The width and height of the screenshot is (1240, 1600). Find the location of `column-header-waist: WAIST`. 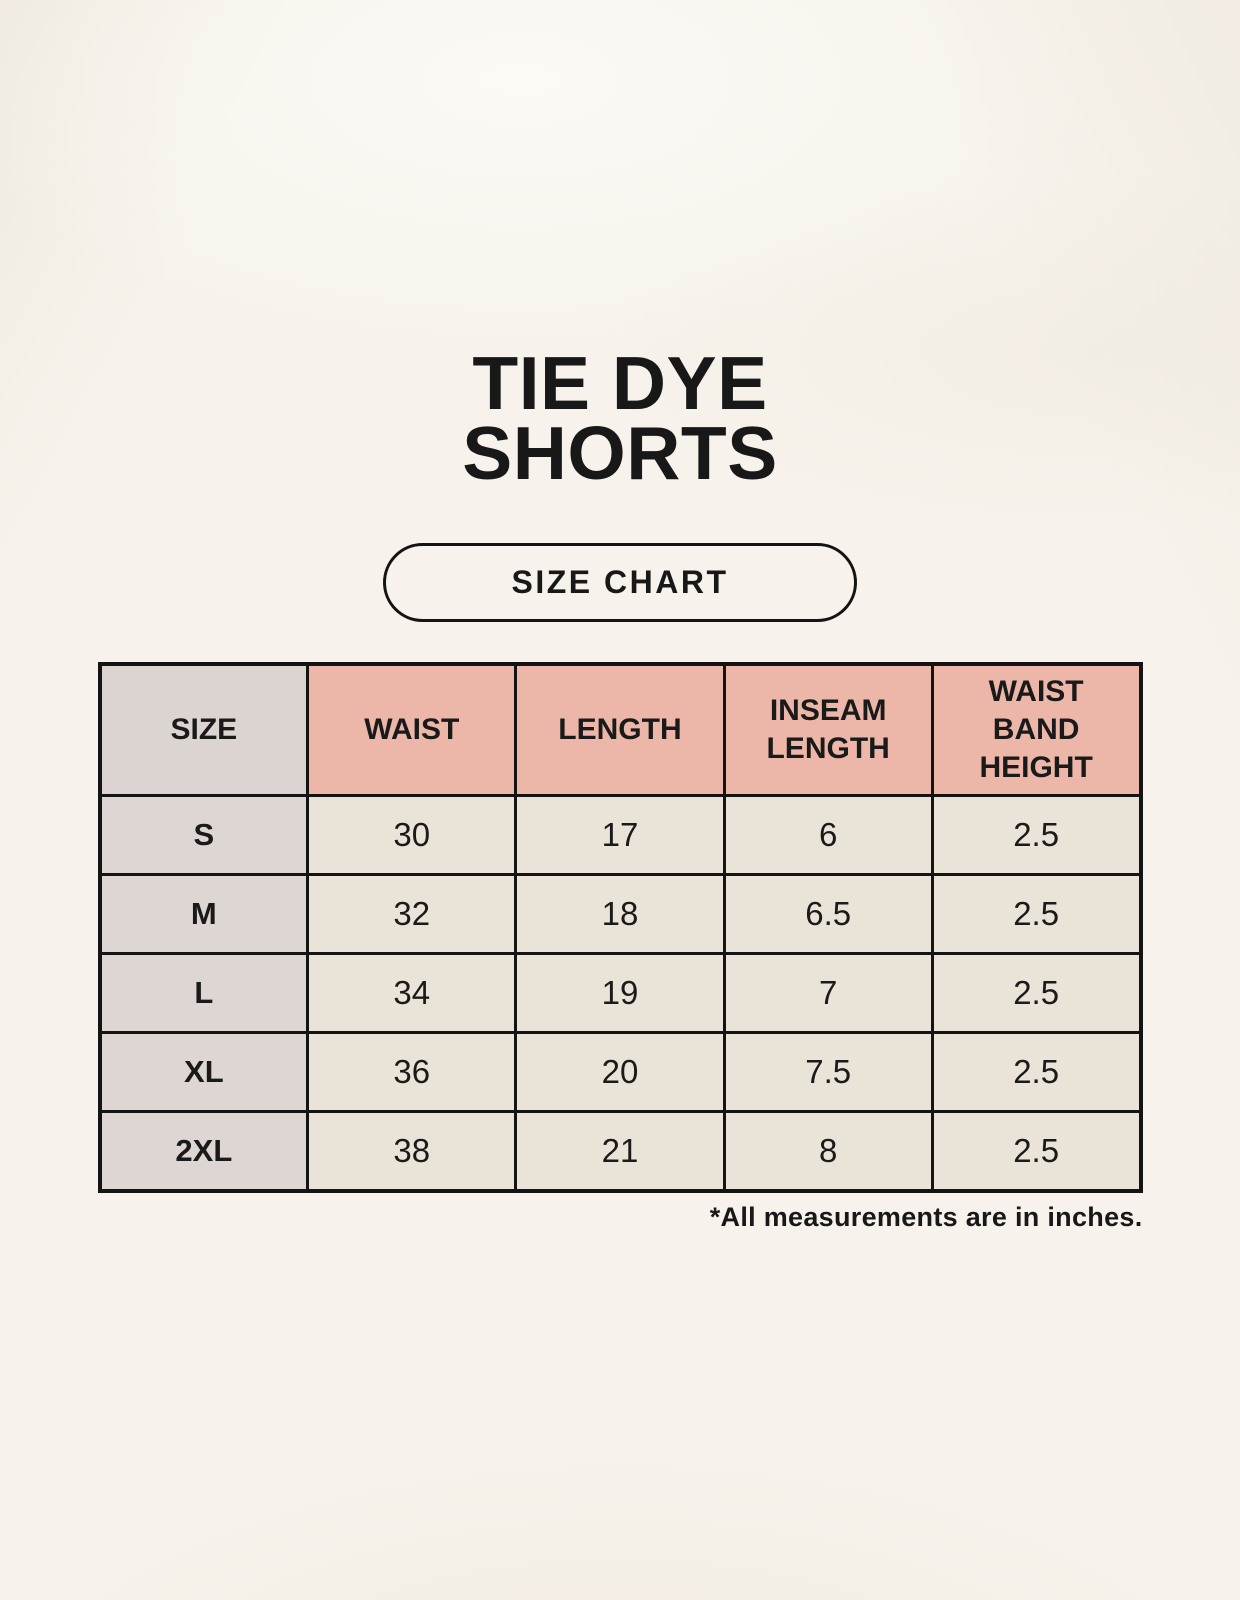

column-header-waist: WAIST is located at coordinates (412, 729).